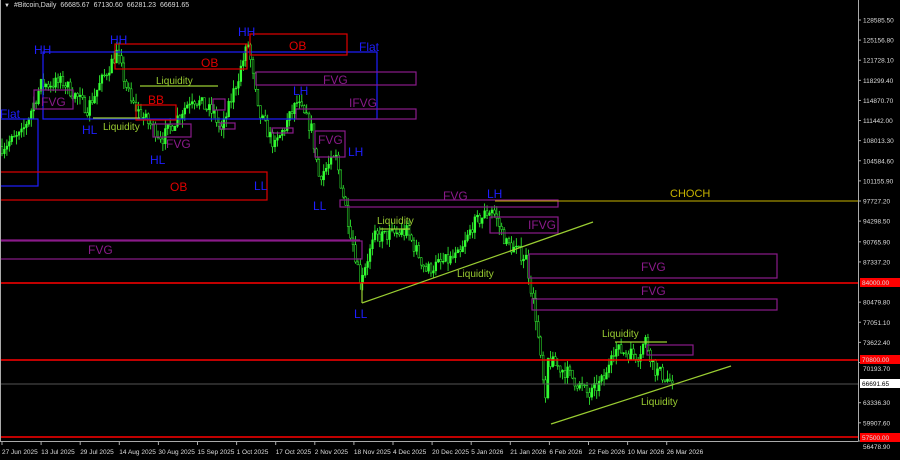 The width and height of the screenshot is (900, 460). Describe the element at coordinates (524, 225) in the screenshot. I see `ifvg-box` at that location.